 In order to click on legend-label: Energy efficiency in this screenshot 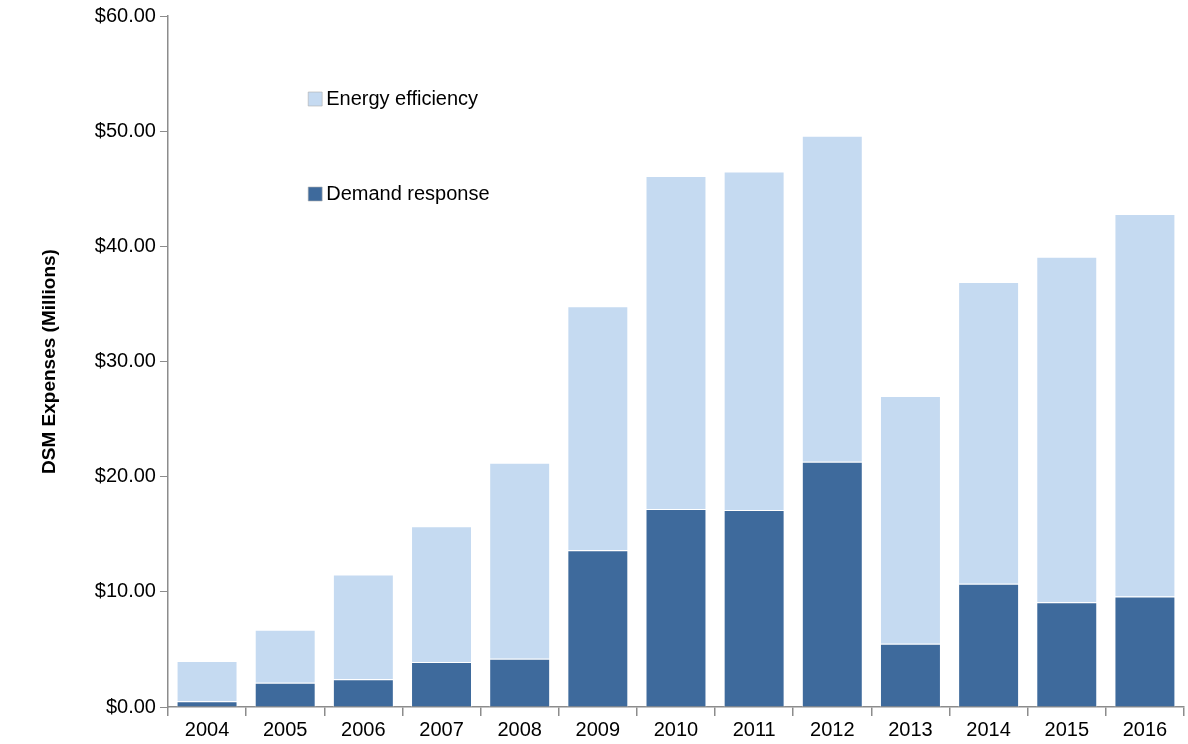, I will do `click(402, 97)`.